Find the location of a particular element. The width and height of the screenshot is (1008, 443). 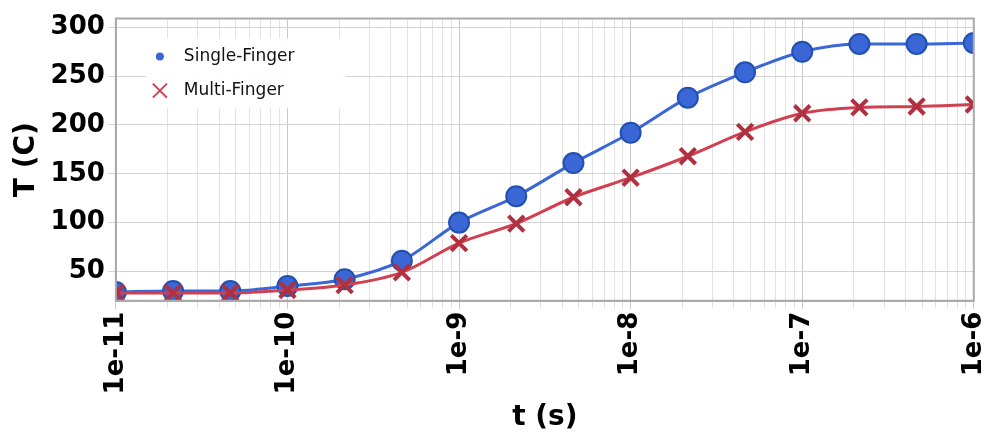

x-tick-label: 1e-7 is located at coordinates (799, 344).